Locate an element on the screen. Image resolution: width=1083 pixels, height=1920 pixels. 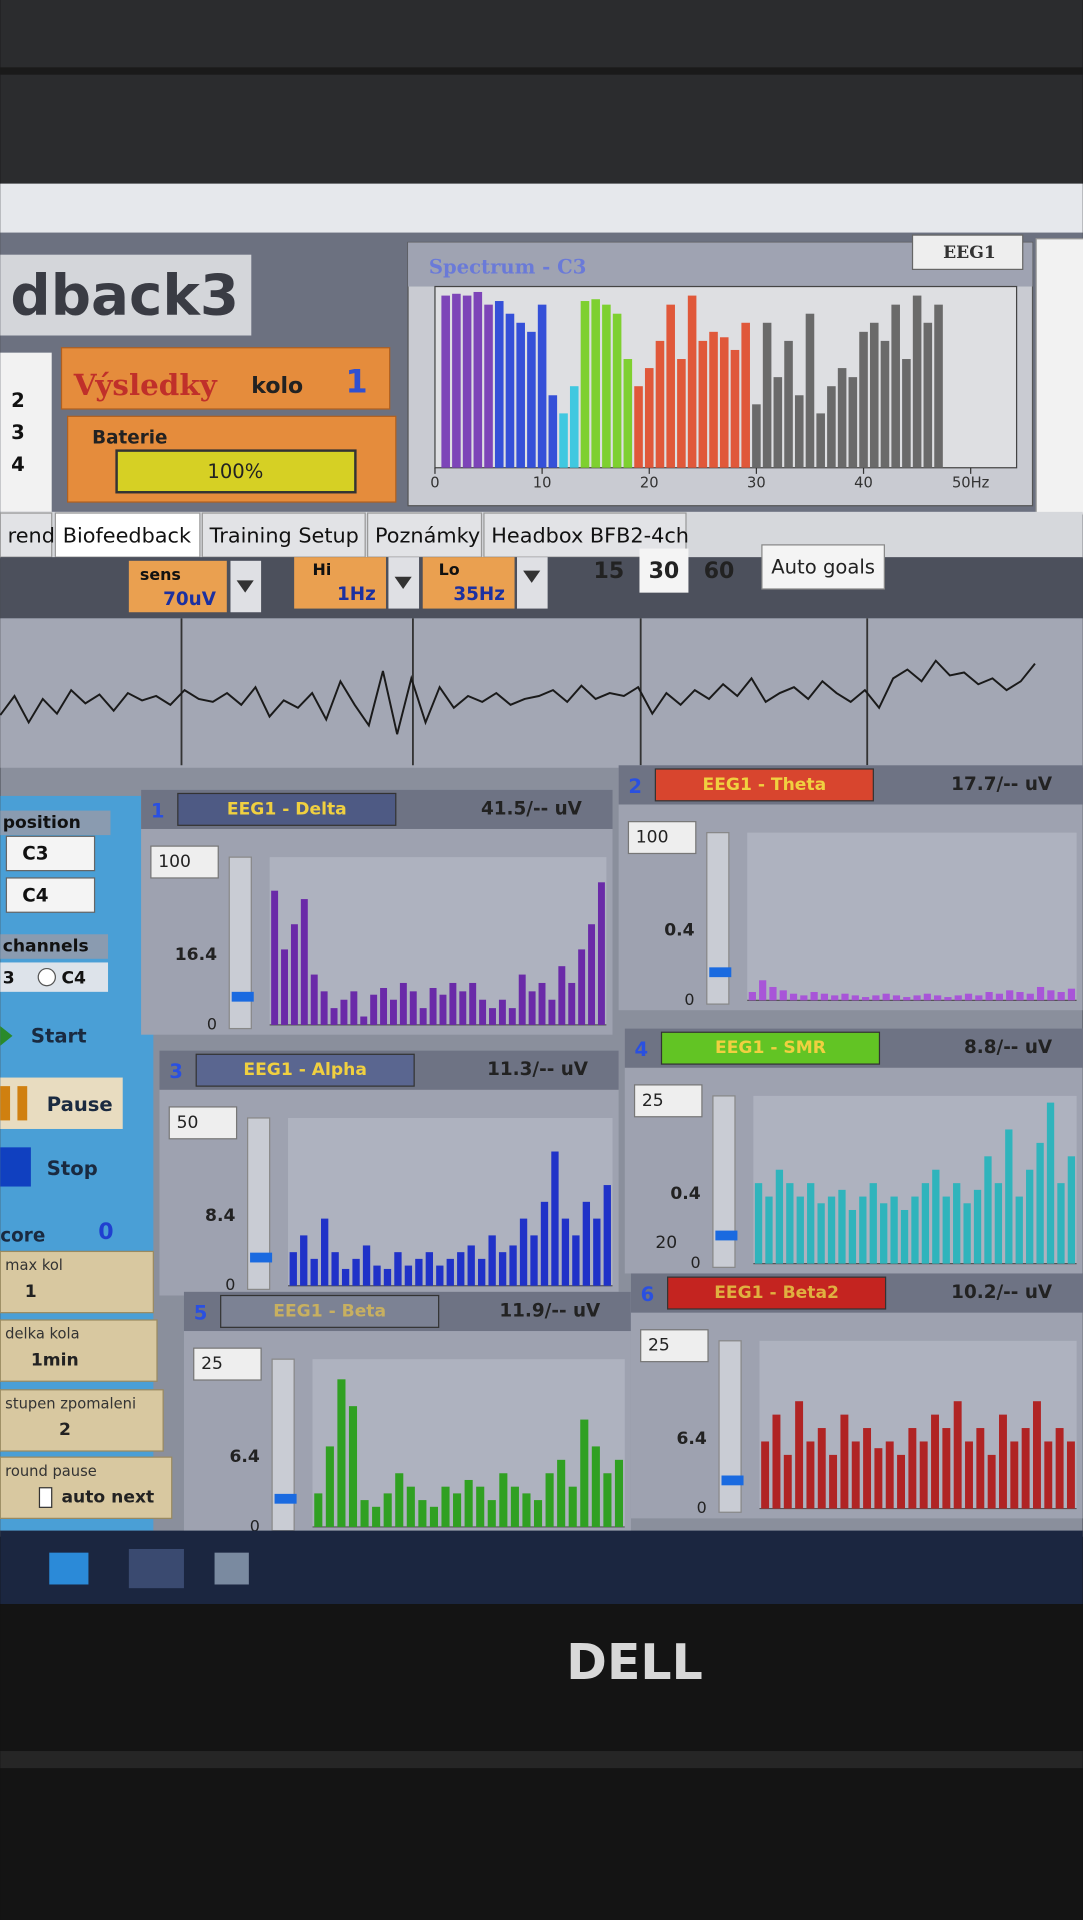
left-number: 2 is located at coordinates (18, 400).